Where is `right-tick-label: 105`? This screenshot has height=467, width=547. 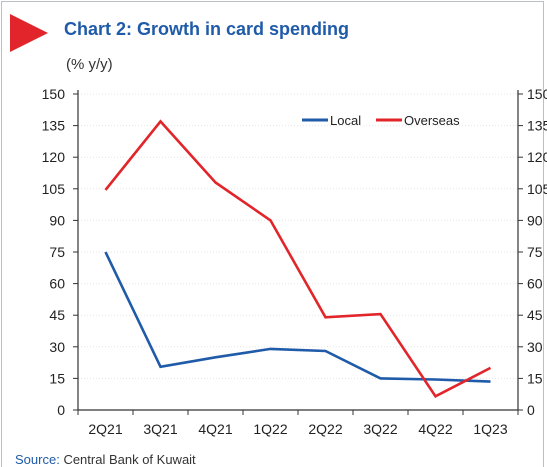 right-tick-label: 105 is located at coordinates (537, 189).